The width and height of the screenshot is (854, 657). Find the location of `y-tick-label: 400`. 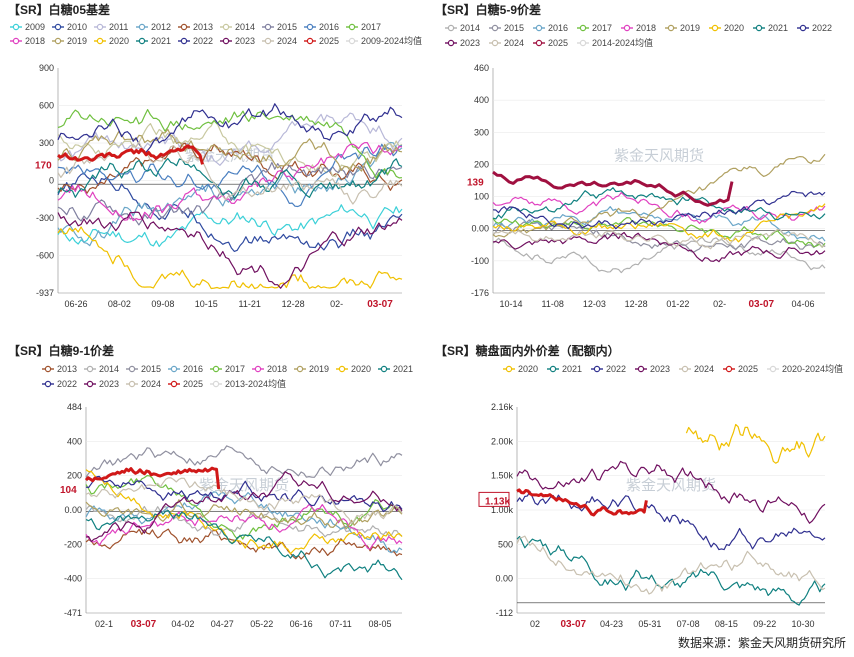

y-tick-label: 400 is located at coordinates (74, 441).